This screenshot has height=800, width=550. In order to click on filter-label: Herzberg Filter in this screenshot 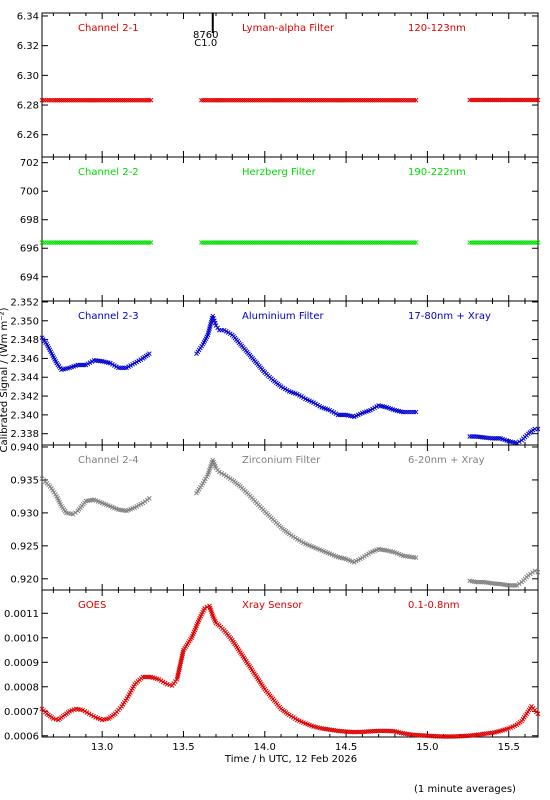, I will do `click(279, 172)`.